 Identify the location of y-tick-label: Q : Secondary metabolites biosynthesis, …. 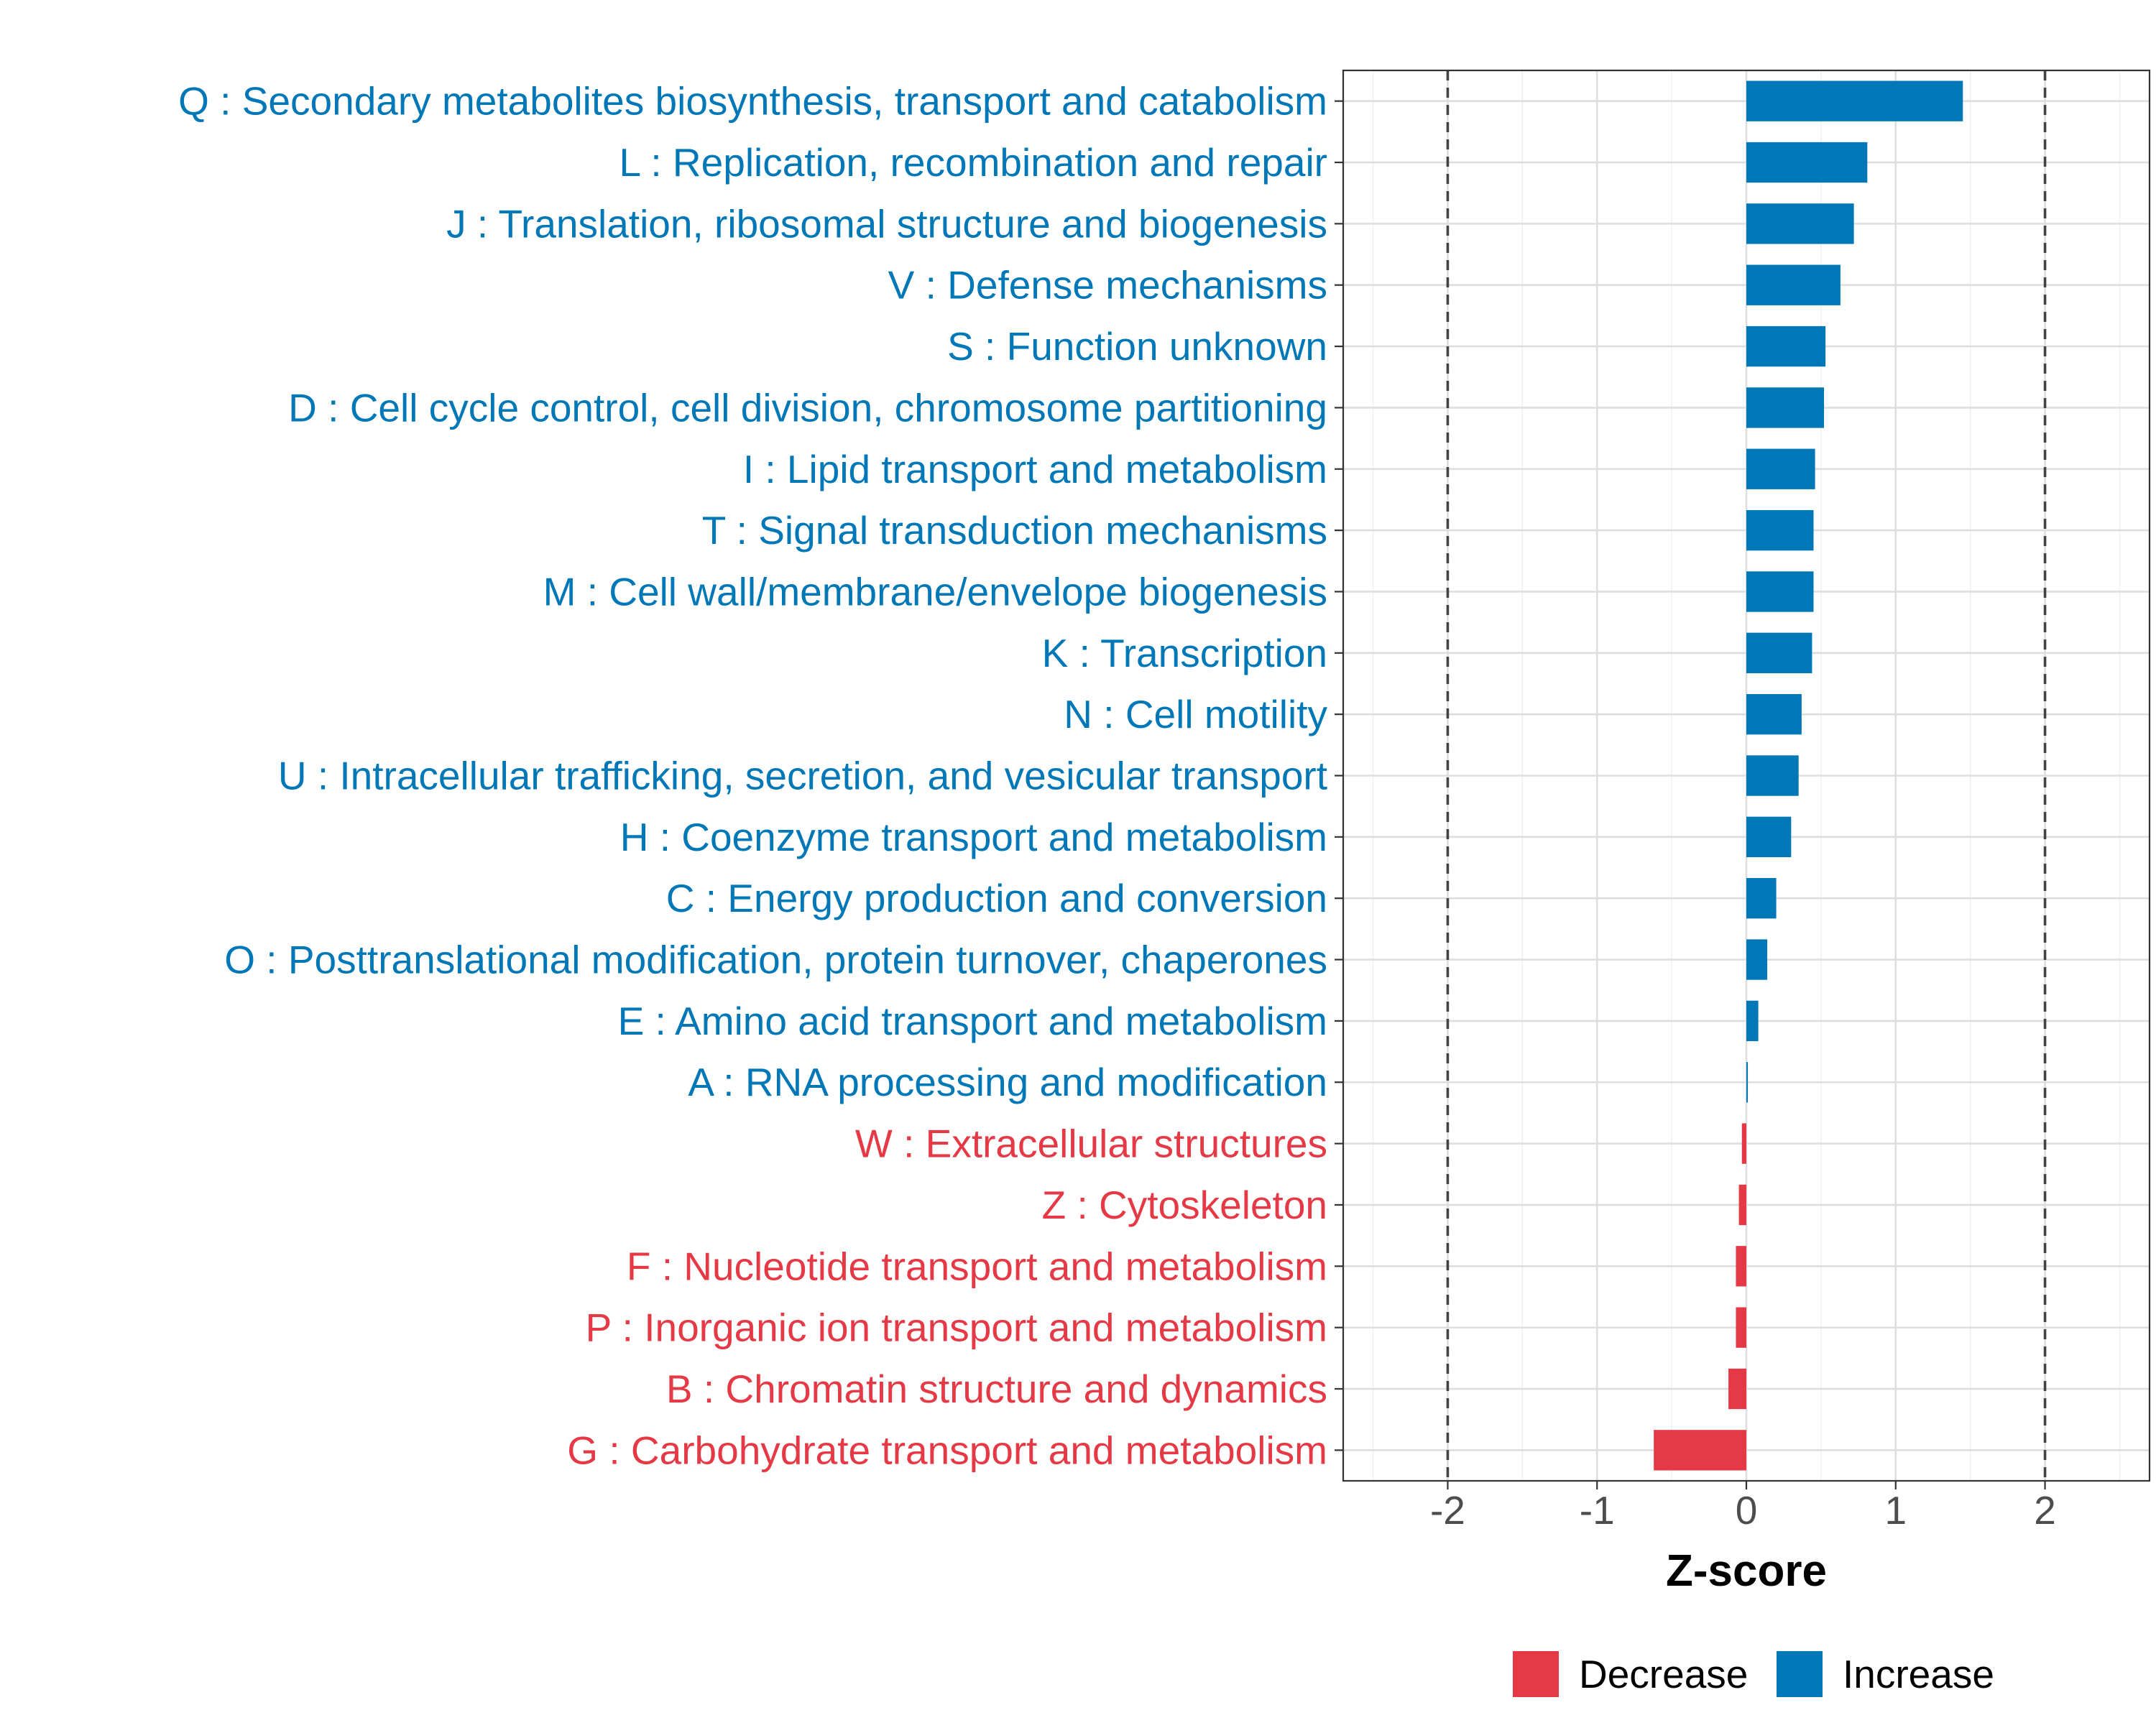
(752, 101).